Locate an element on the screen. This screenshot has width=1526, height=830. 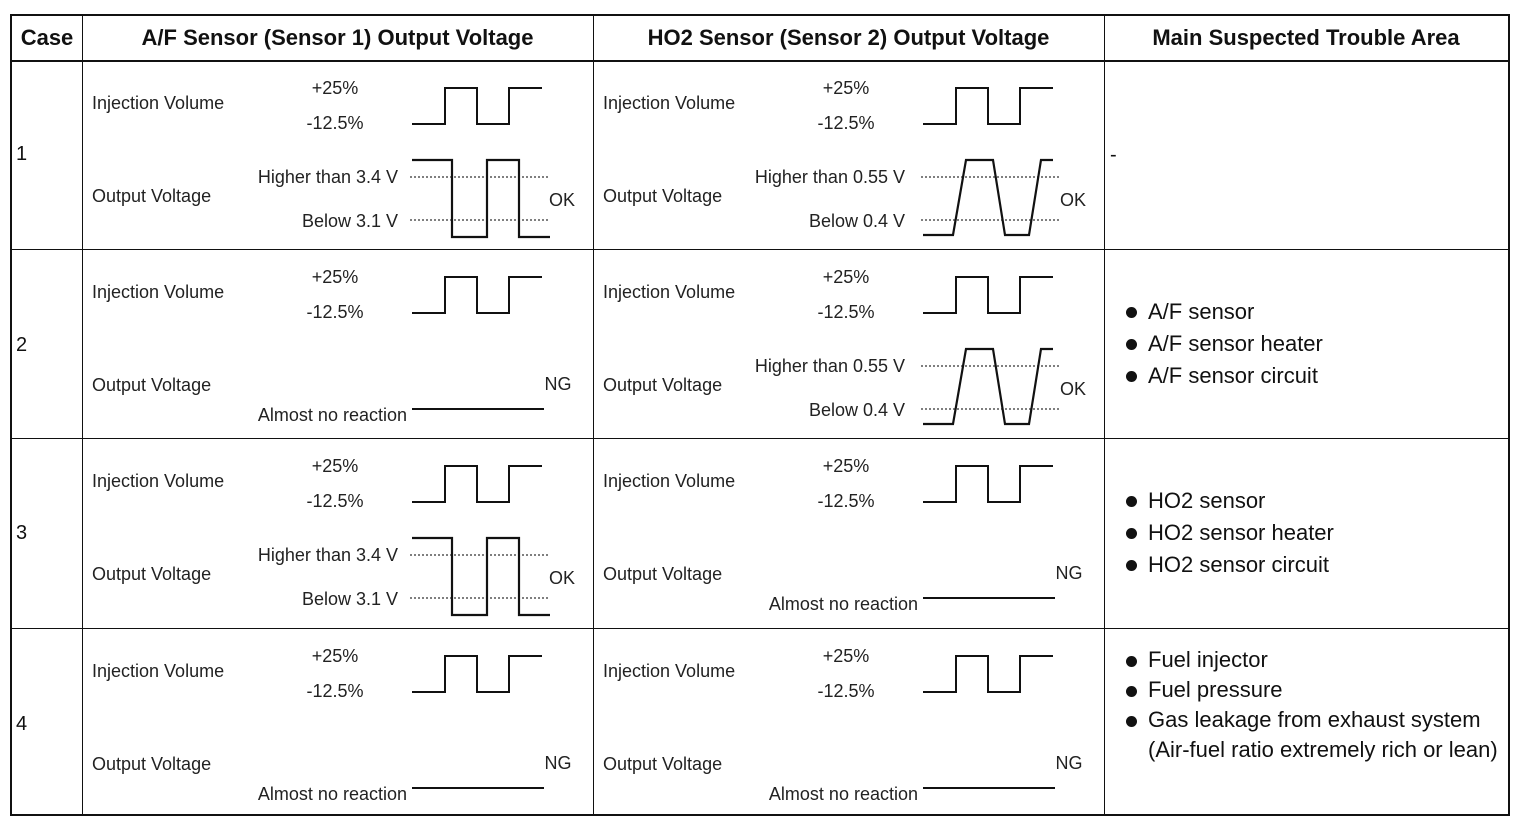
trouble-item: HO2 sensor is located at coordinates (1307, 501).